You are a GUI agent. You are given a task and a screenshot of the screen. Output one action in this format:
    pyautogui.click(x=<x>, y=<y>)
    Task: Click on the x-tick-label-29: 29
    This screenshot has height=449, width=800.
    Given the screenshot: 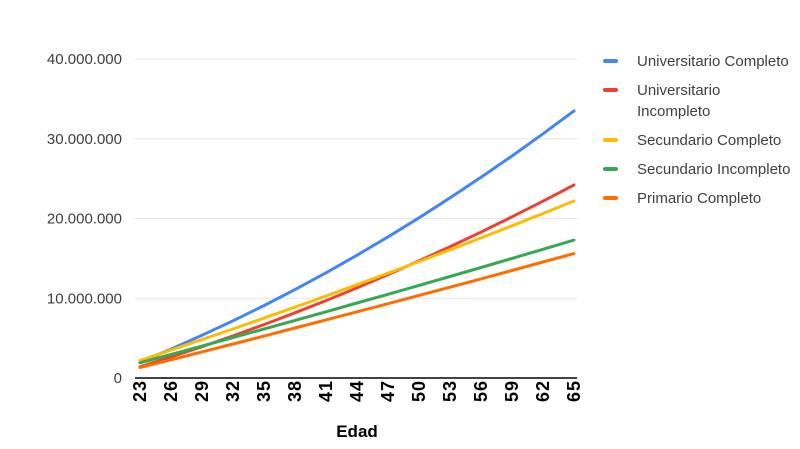 What is the action you would take?
    pyautogui.click(x=202, y=391)
    